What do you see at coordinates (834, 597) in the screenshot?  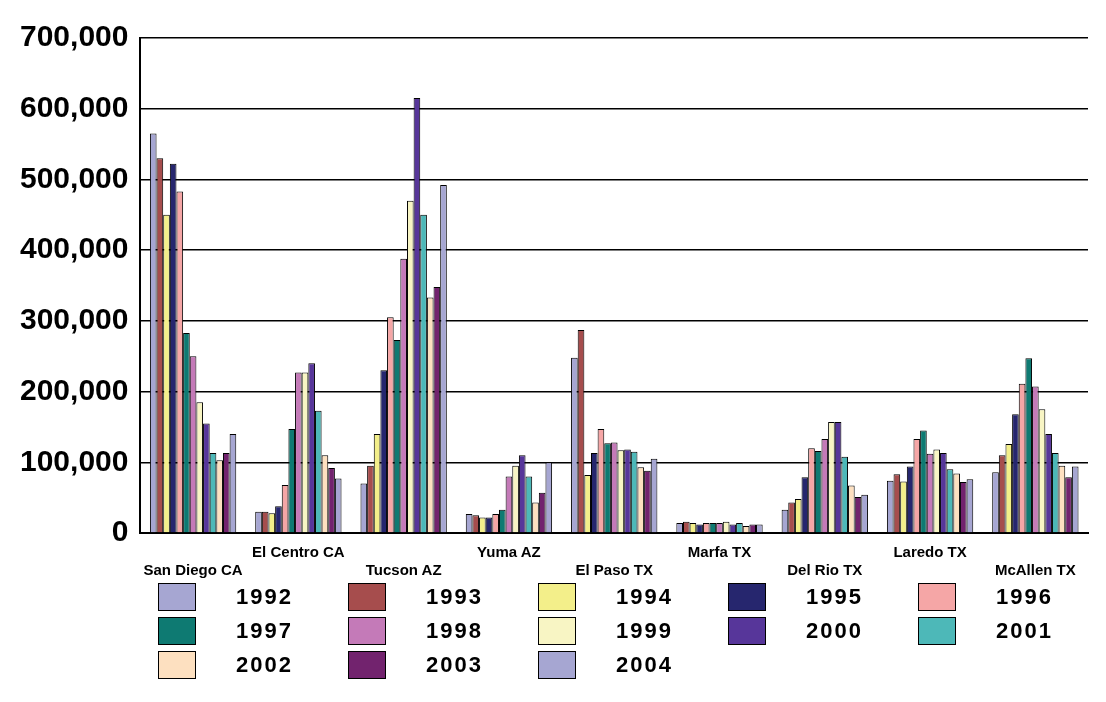 I see `legend-label: 1995` at bounding box center [834, 597].